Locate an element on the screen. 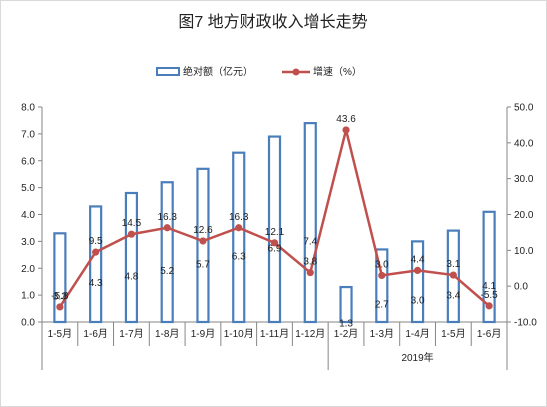  x-tick-label: 1-7月 is located at coordinates (131, 334).